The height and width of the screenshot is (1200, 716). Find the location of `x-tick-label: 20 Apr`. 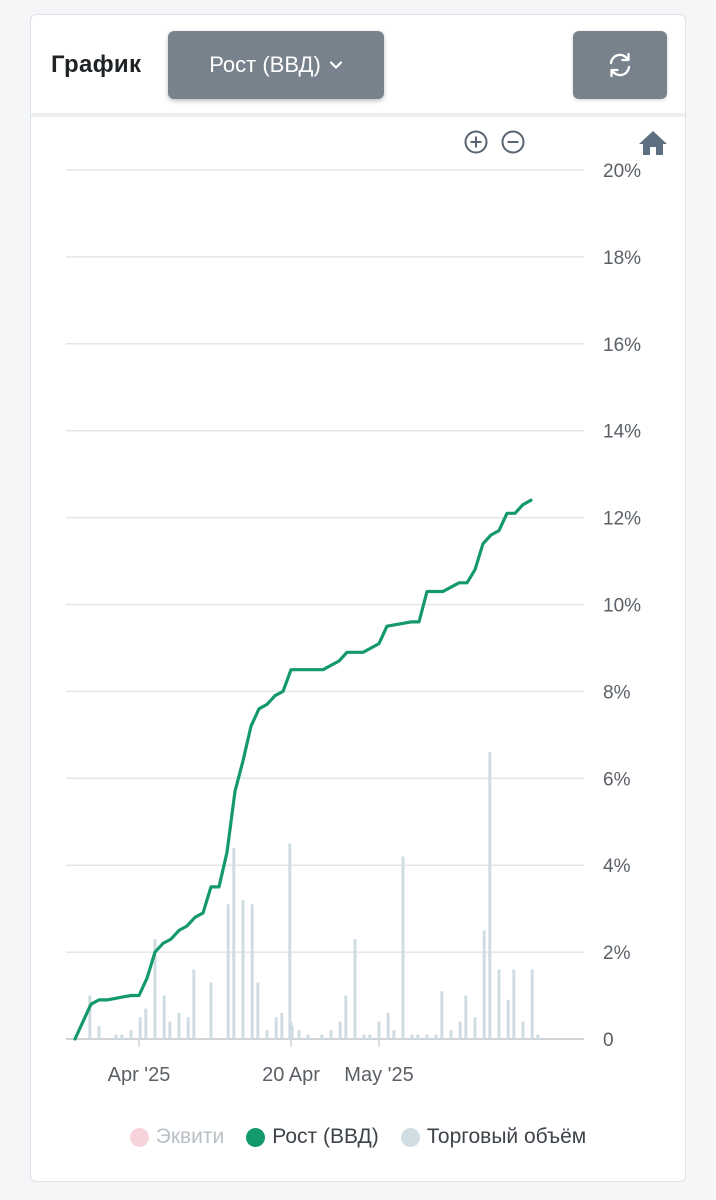

x-tick-label: 20 Apr is located at coordinates (291, 1075).